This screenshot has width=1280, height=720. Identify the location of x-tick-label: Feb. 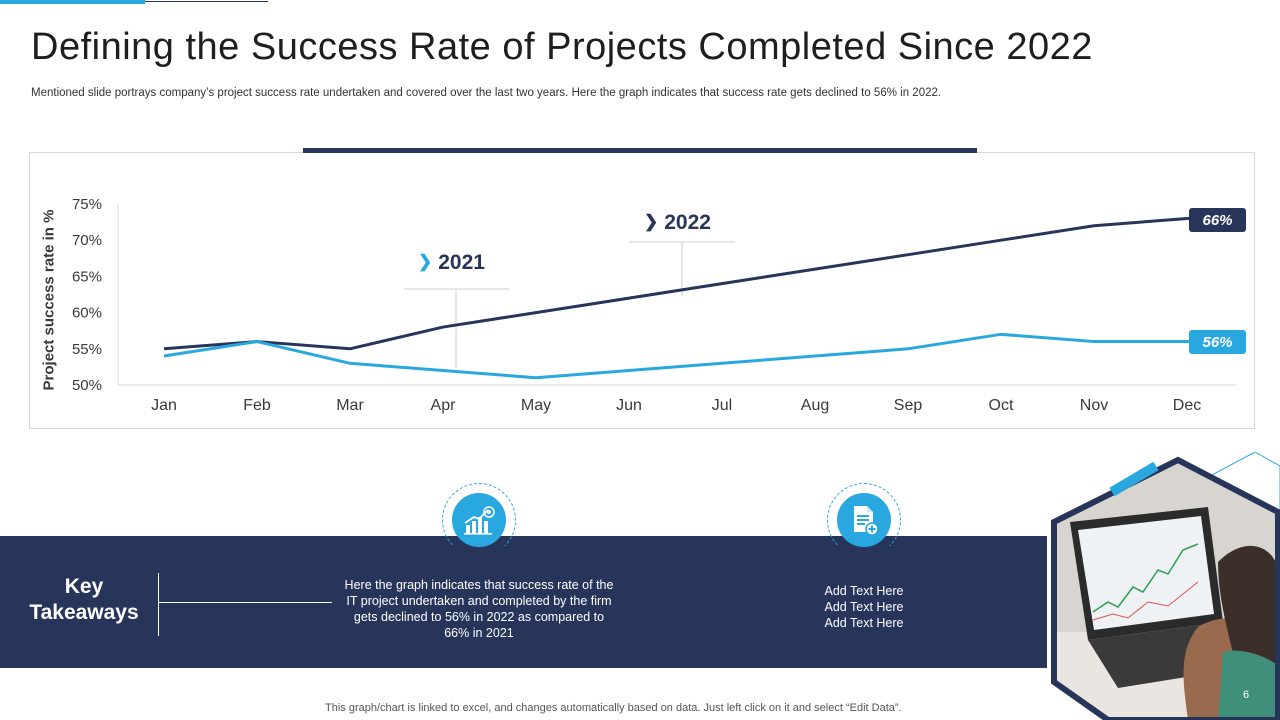
(257, 405).